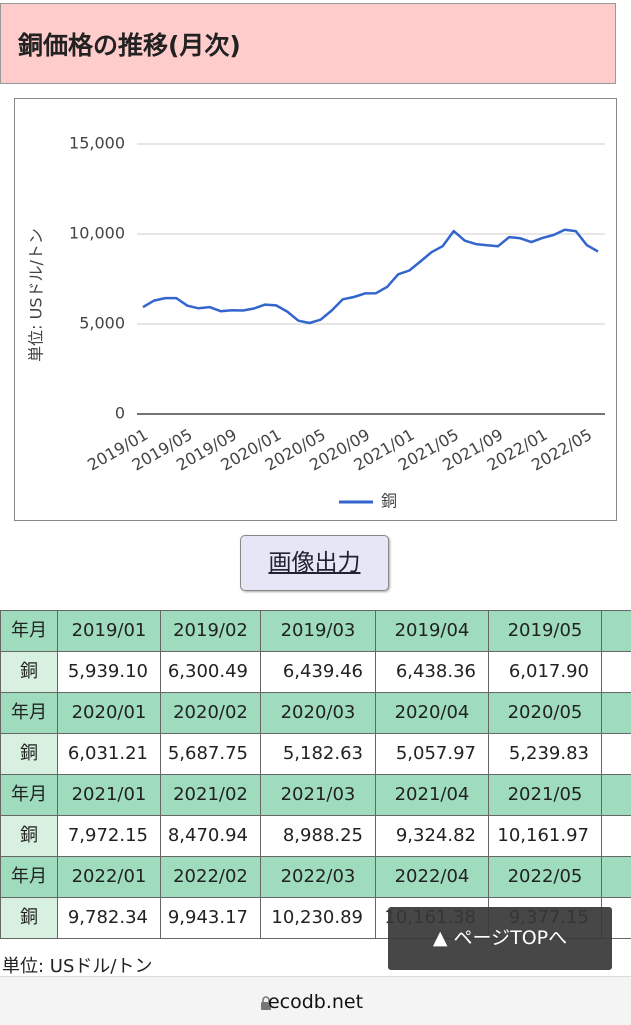  Describe the element at coordinates (318, 795) in the screenshot. I see `table-header-cell: 2021/03` at that location.